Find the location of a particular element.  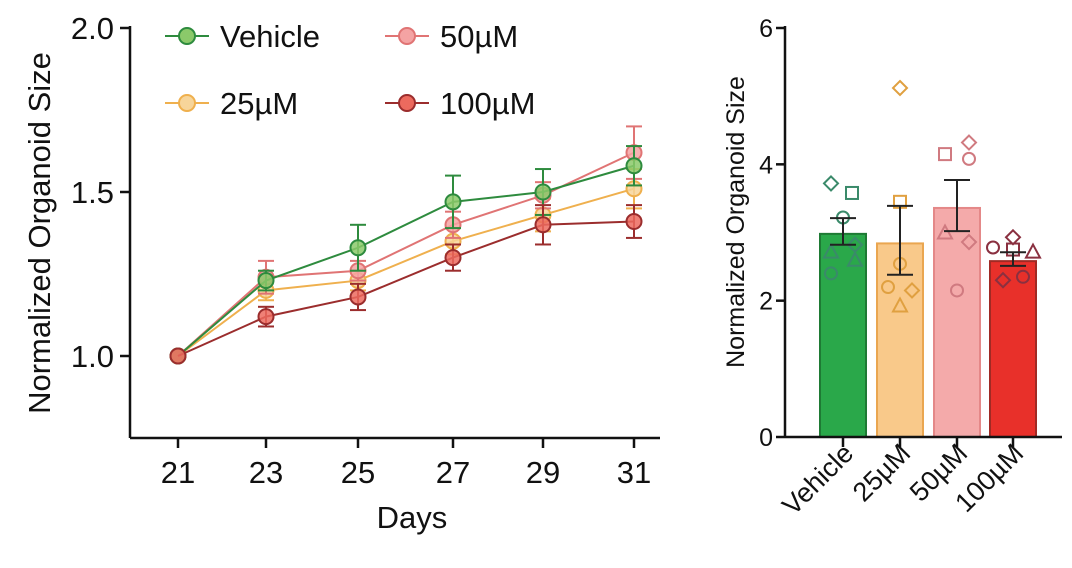

y-tick-label: 4 is located at coordinates (766, 165).